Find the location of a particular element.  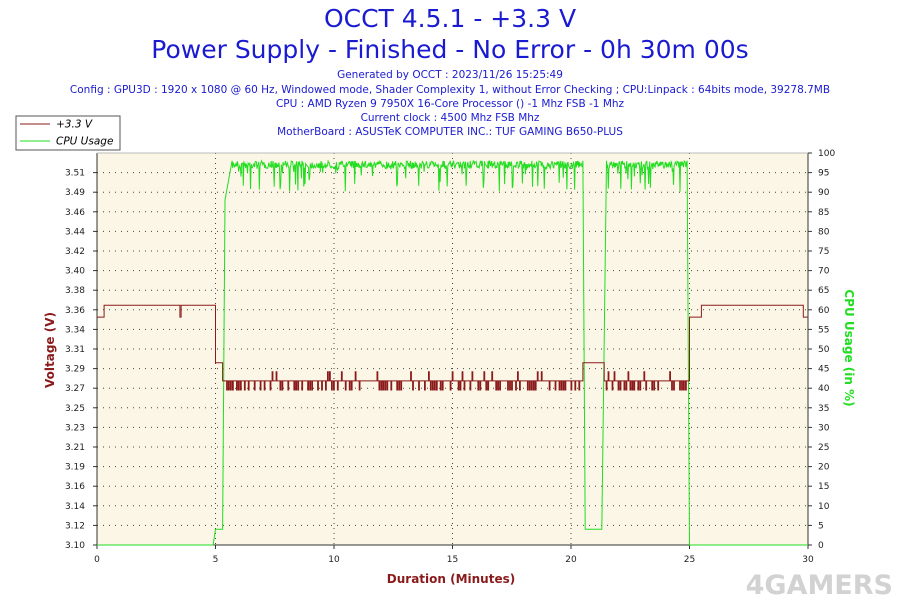

x-axis-label: Duration (Minutes) is located at coordinates (451, 579).